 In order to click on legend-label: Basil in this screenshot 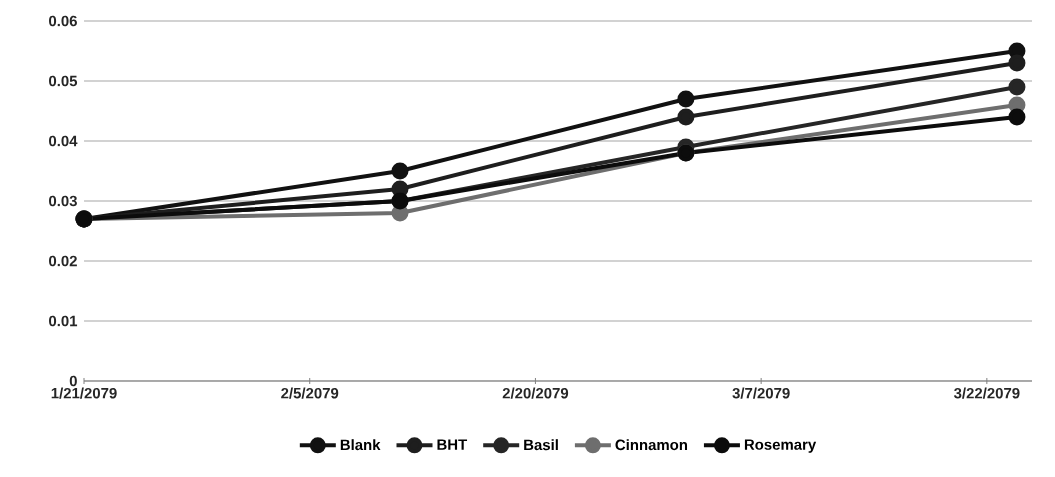, I will do `click(541, 445)`.